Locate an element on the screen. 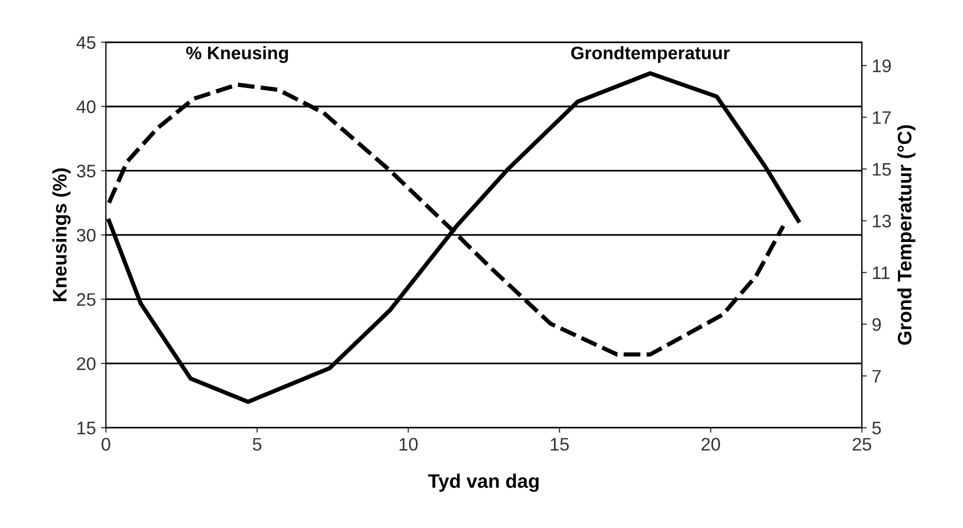  y-tick-label: 30 is located at coordinates (86, 235).